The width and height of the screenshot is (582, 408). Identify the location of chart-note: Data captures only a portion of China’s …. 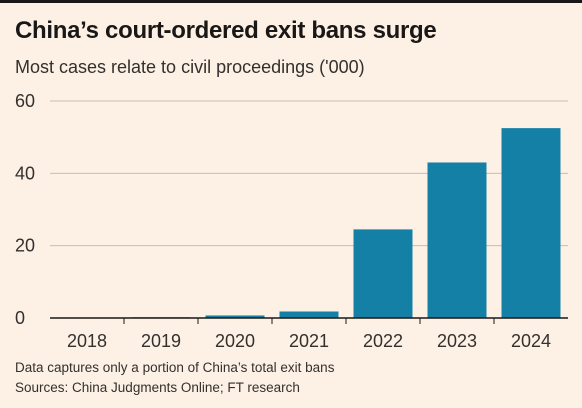
(174, 367).